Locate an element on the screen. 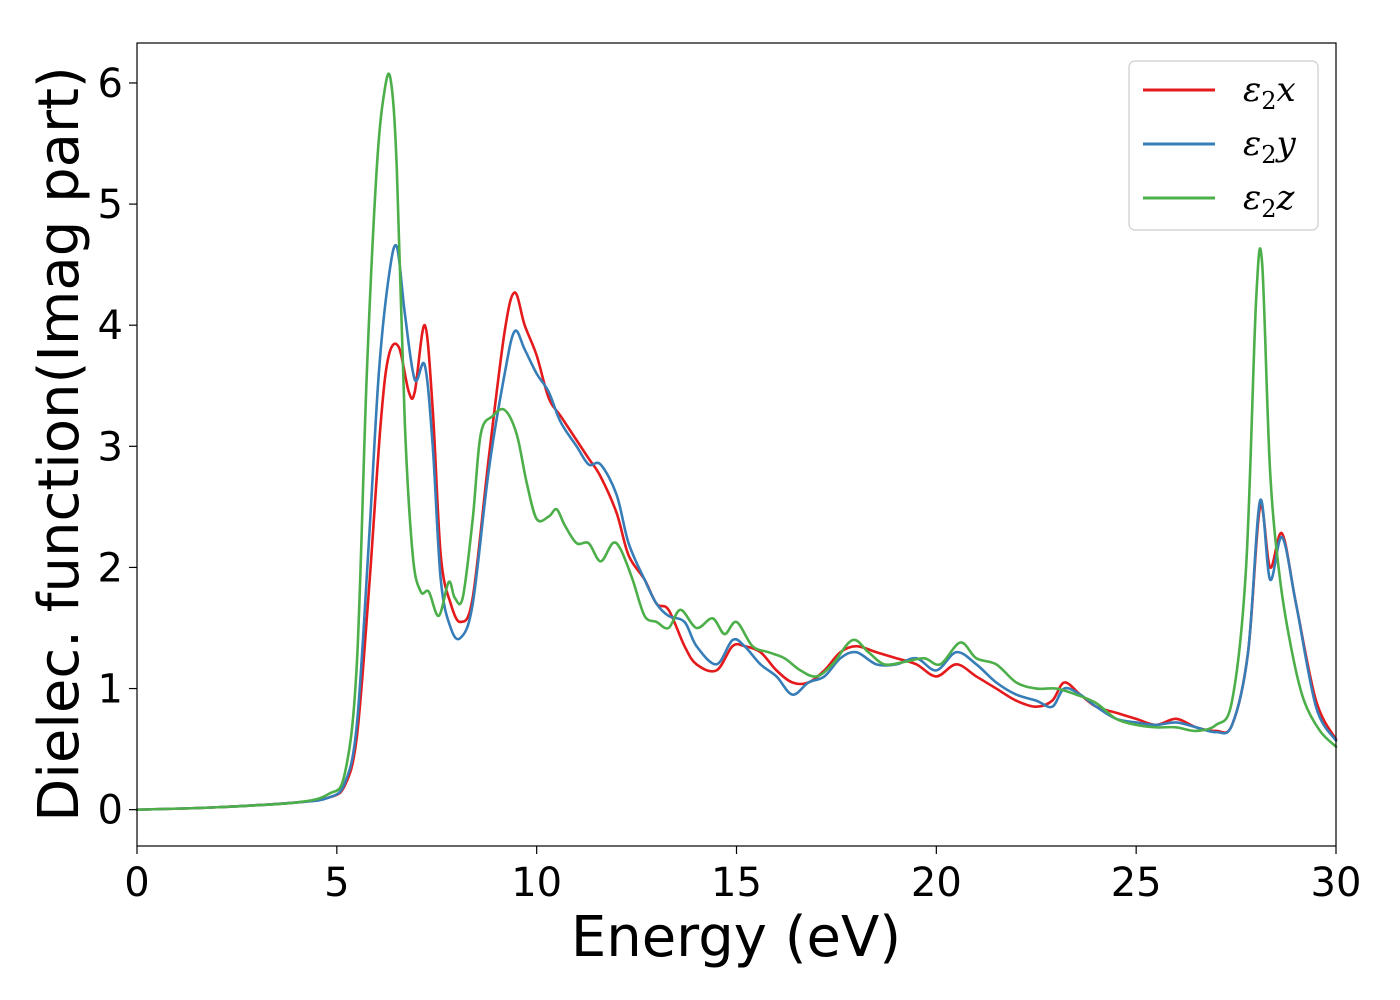 The height and width of the screenshot is (1000, 1400). x-tick-label: 10 is located at coordinates (536, 883).